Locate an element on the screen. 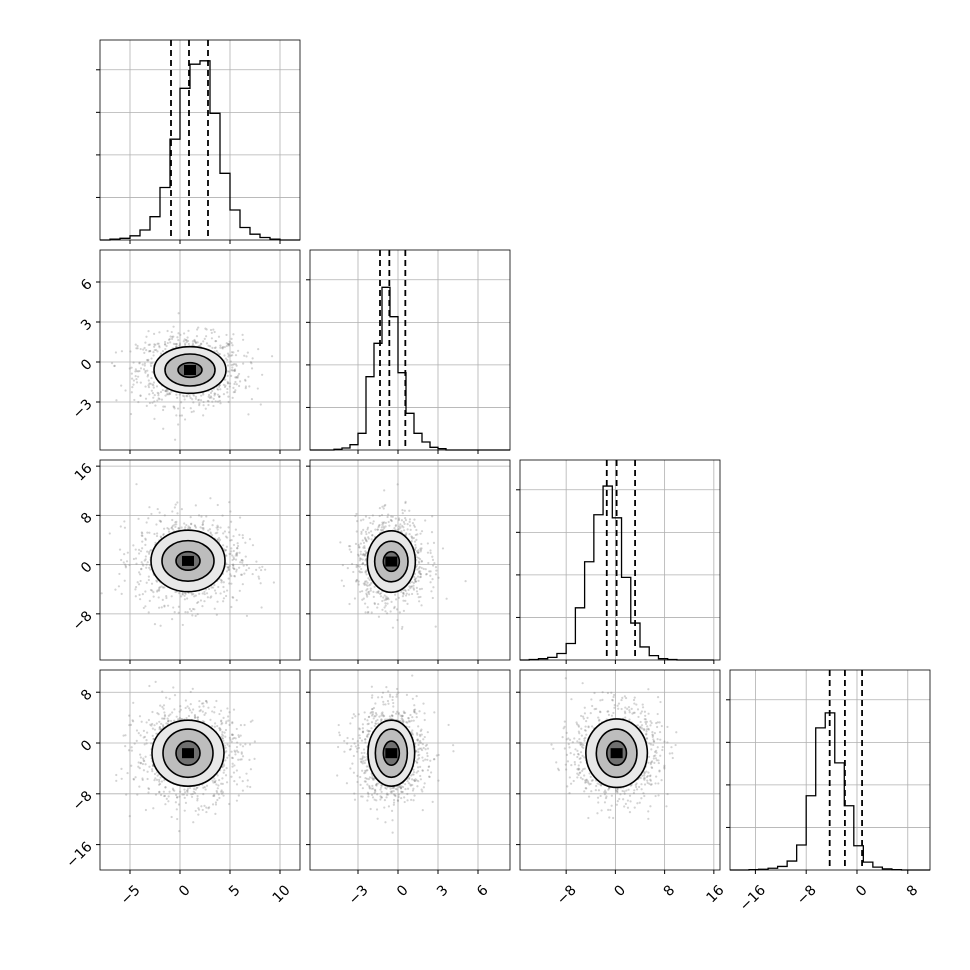  panel-content is located at coordinates (410, 770).